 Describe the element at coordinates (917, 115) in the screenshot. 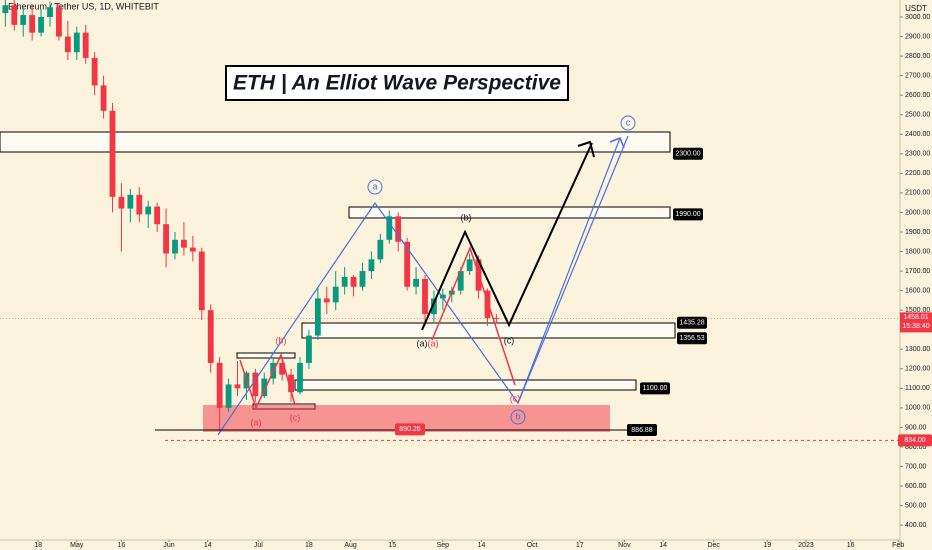

I see `y-tick-label: 2500.00` at that location.